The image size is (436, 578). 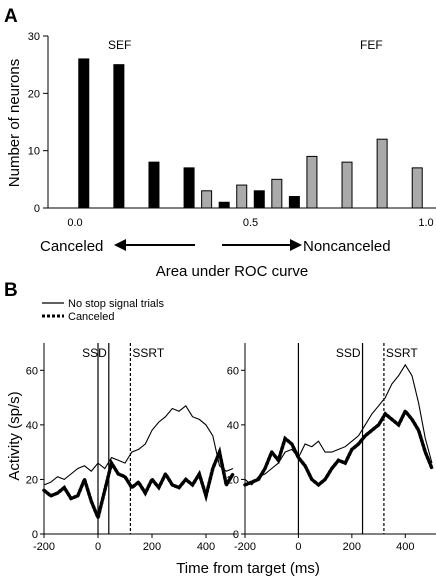 What do you see at coordinates (34, 94) in the screenshot?
I see `panel-a-y-tick-label: 20` at bounding box center [34, 94].